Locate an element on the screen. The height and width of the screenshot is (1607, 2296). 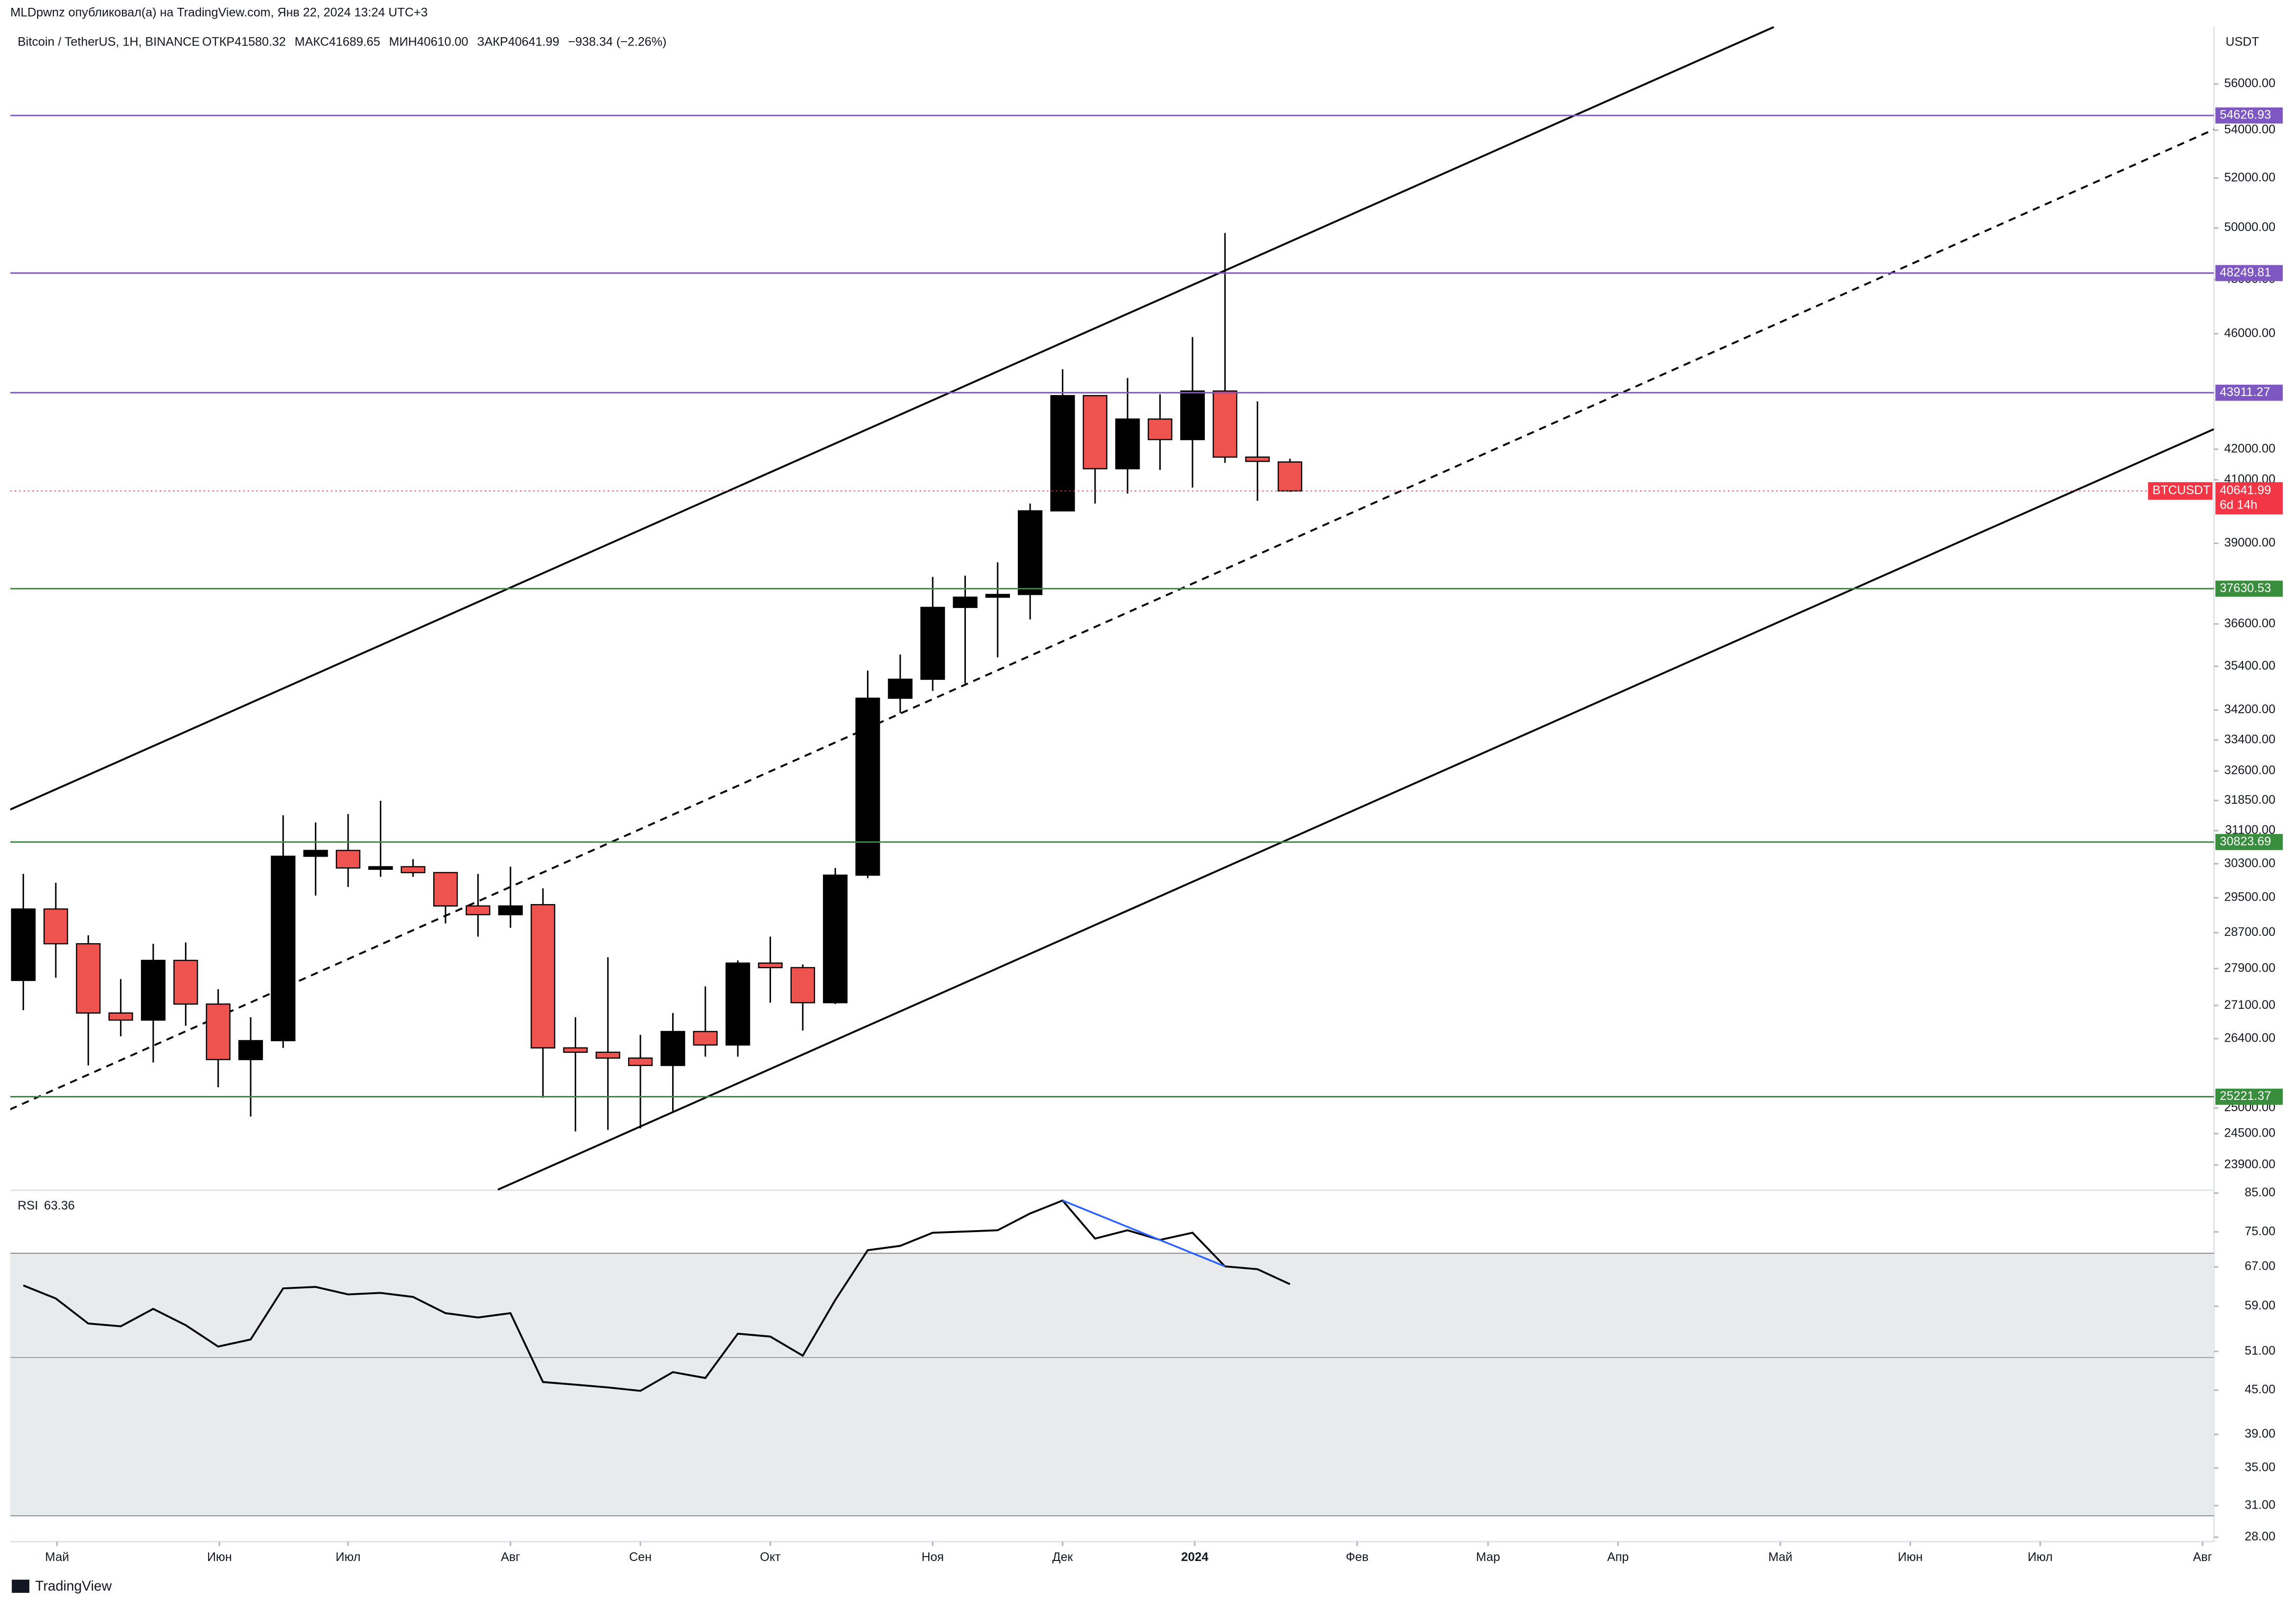
legend-key: ОТКР is located at coordinates (218, 41).